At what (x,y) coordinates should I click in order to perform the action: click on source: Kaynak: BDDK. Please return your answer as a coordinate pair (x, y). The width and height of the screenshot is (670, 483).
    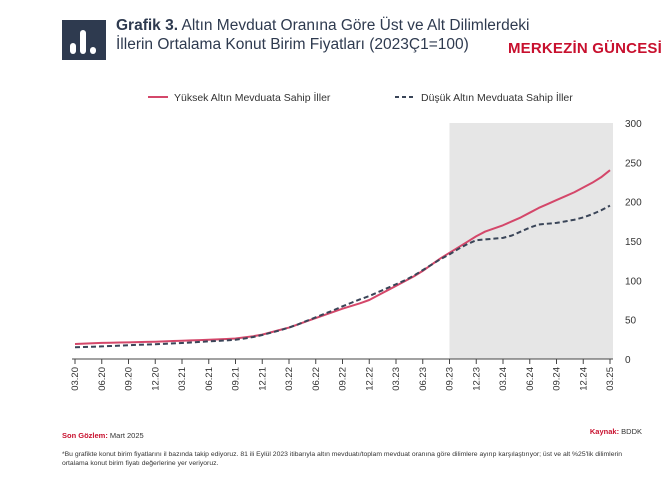
    Looking at the image, I should click on (616, 431).